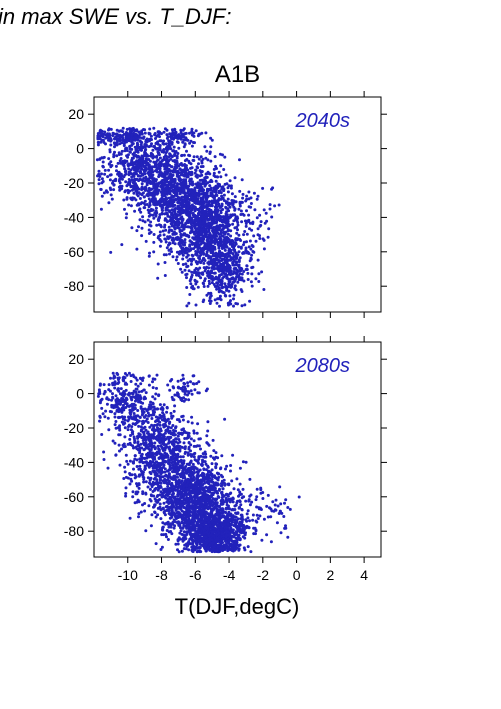 The width and height of the screenshot is (501, 709). What do you see at coordinates (74, 217) in the screenshot?
I see `y-tick-label: -40` at bounding box center [74, 217].